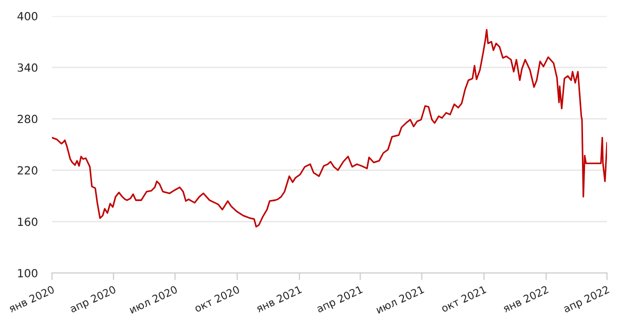  What do you see at coordinates (28, 170) in the screenshot?
I see `y-tick-label: 220` at bounding box center [28, 170].